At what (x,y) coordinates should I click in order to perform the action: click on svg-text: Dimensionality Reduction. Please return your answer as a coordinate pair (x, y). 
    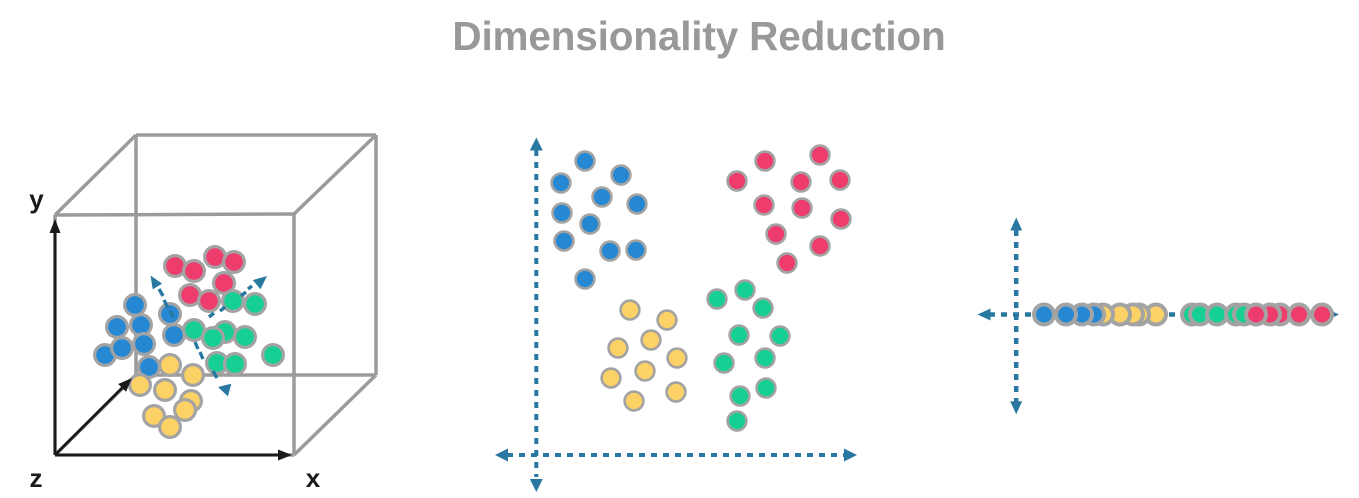
    Looking at the image, I should click on (698, 36).